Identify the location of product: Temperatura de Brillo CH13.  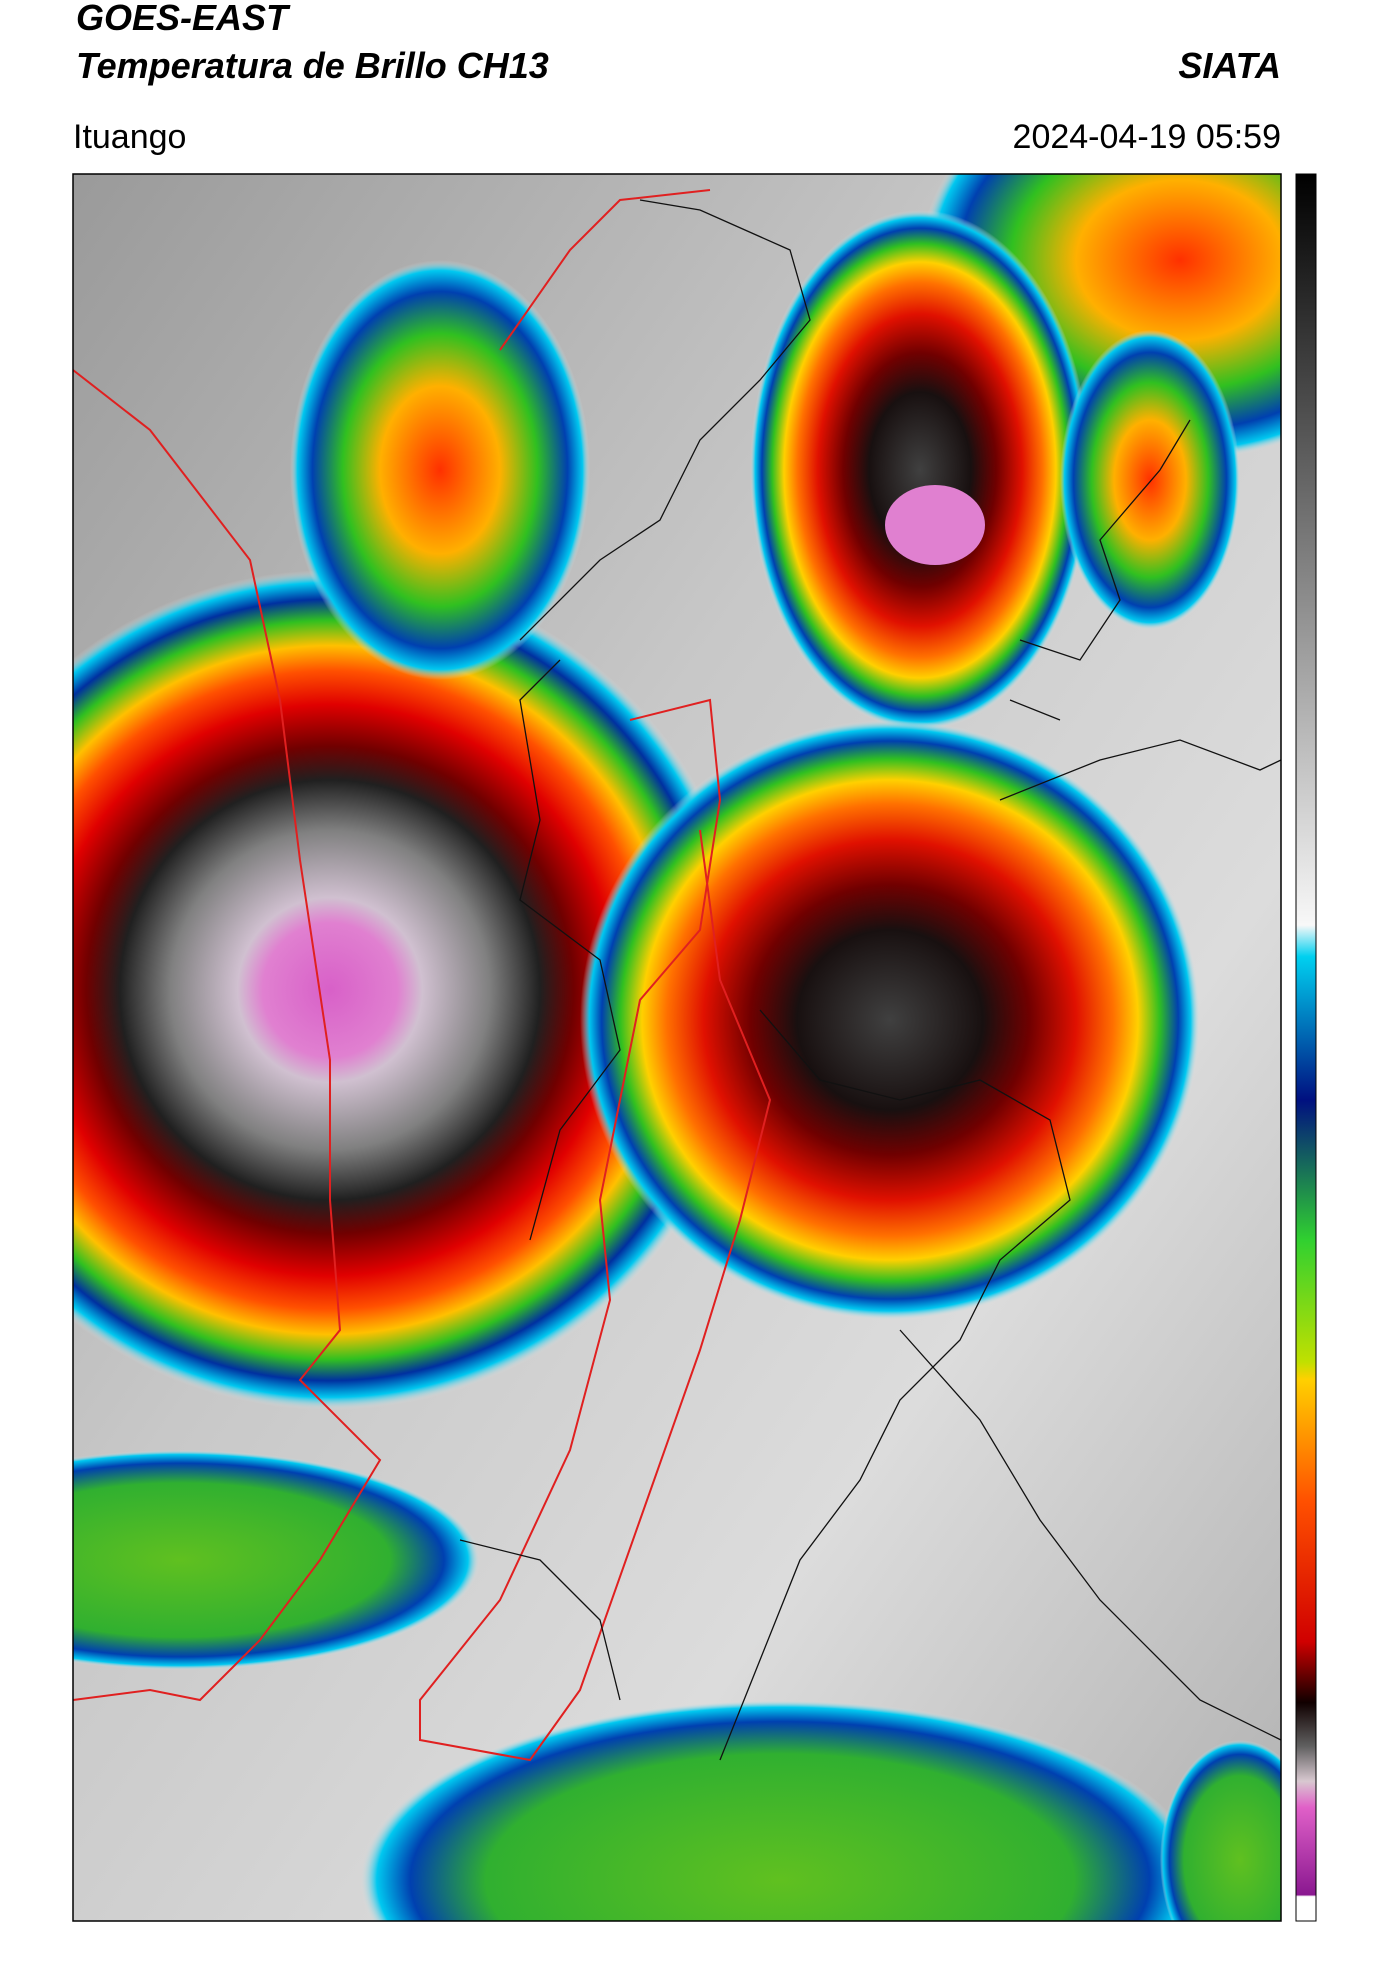
(312, 65).